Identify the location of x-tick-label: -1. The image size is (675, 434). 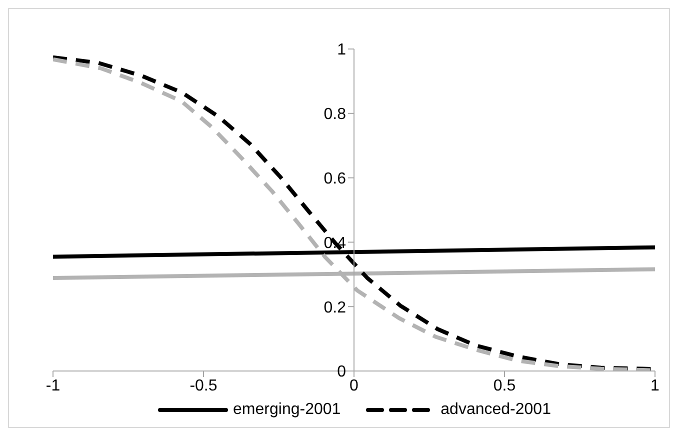
(53, 385).